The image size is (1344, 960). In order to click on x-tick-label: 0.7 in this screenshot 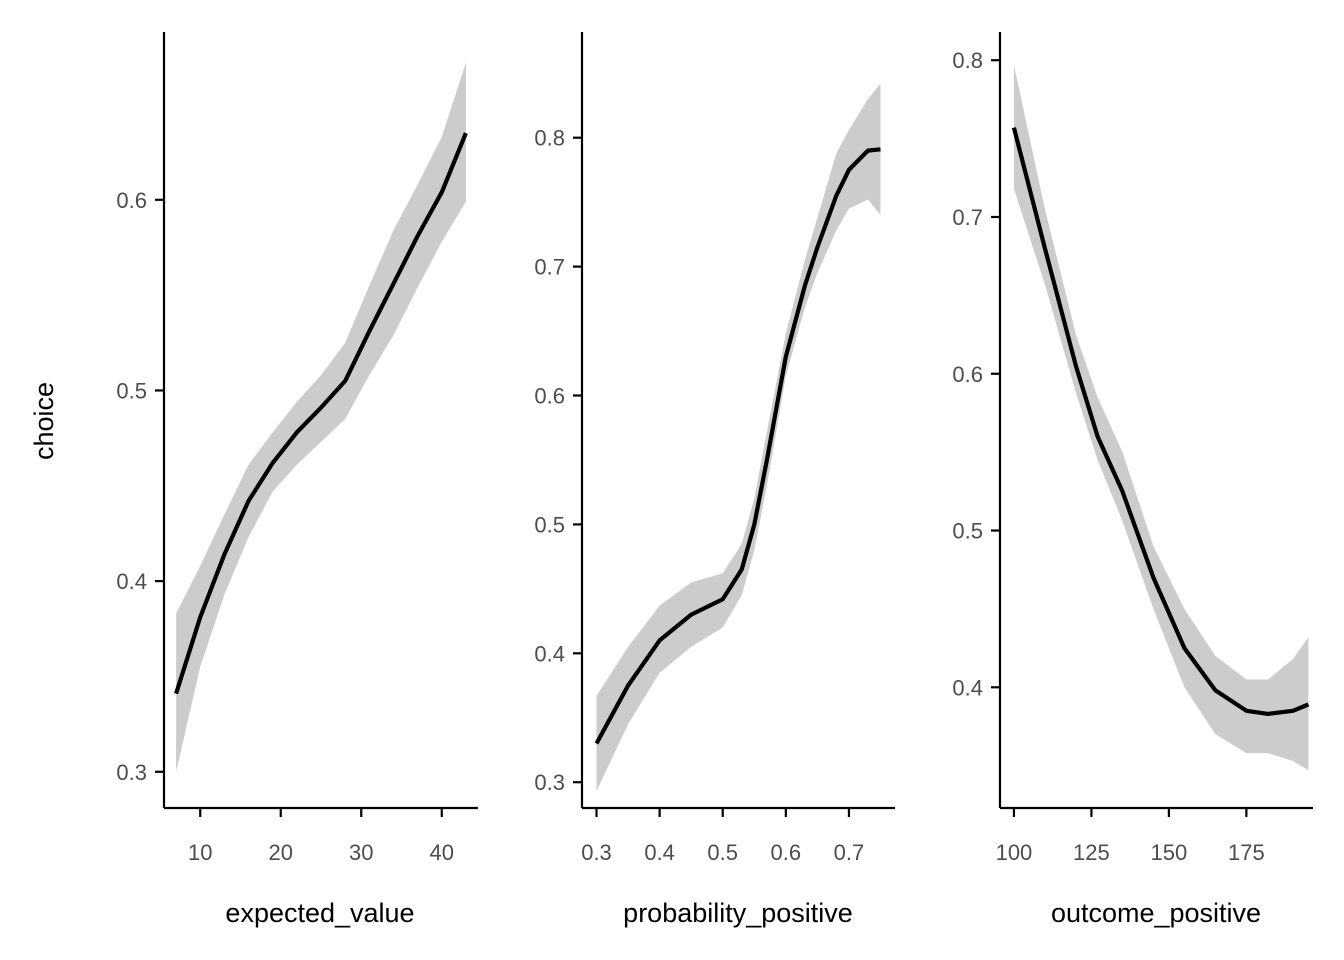, I will do `click(849, 852)`.